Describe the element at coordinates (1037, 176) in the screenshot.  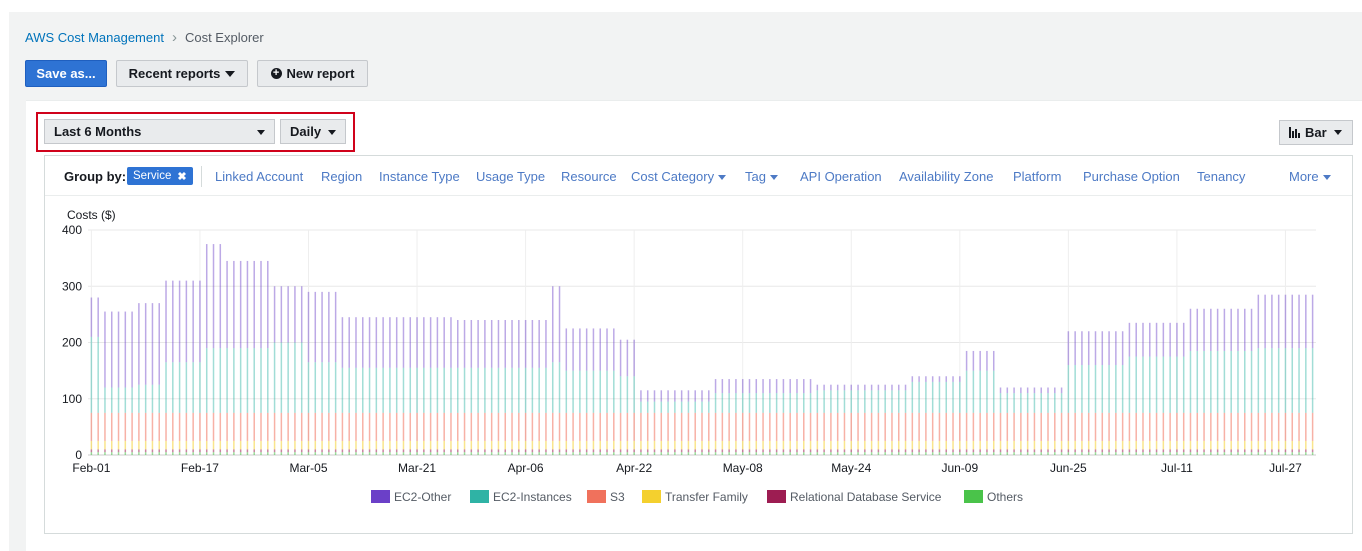
I see `group-by-option: Platform` at that location.